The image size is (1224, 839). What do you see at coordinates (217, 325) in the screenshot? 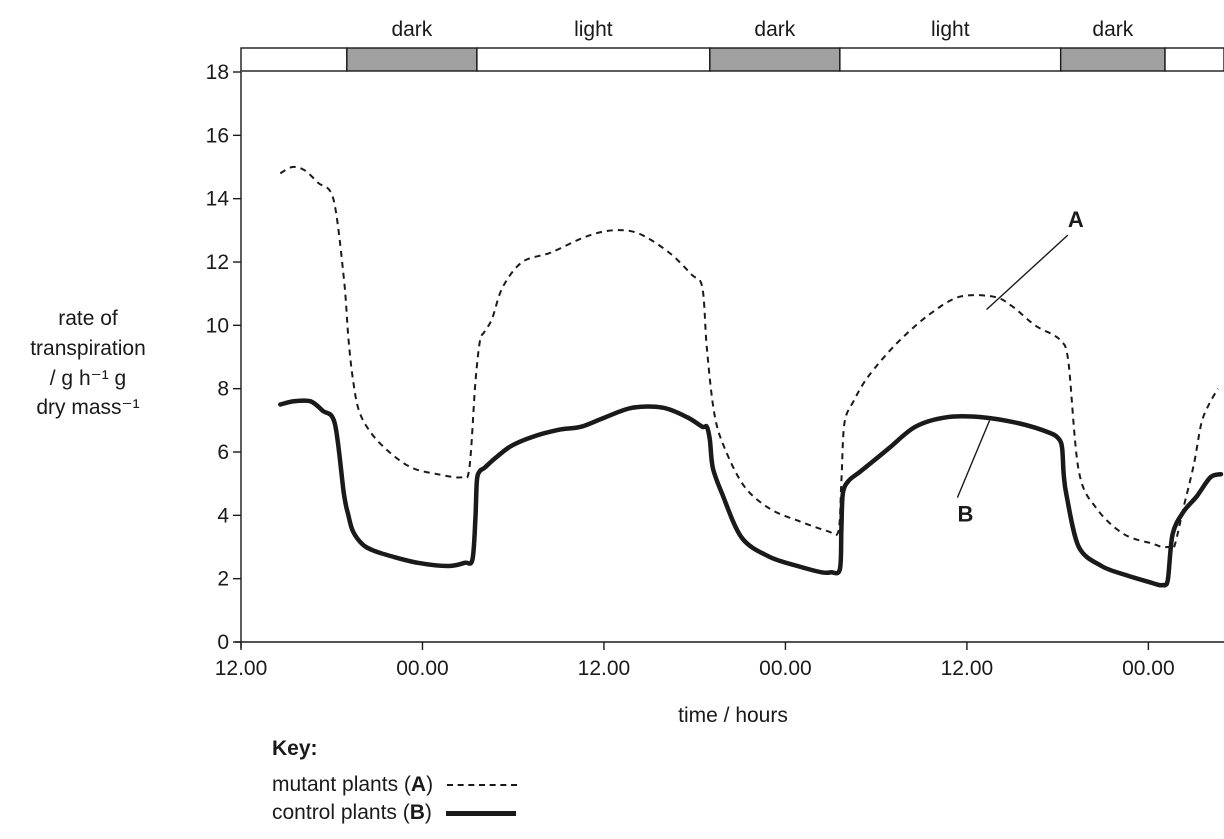
I see `y-tick-label: 10` at bounding box center [217, 325].